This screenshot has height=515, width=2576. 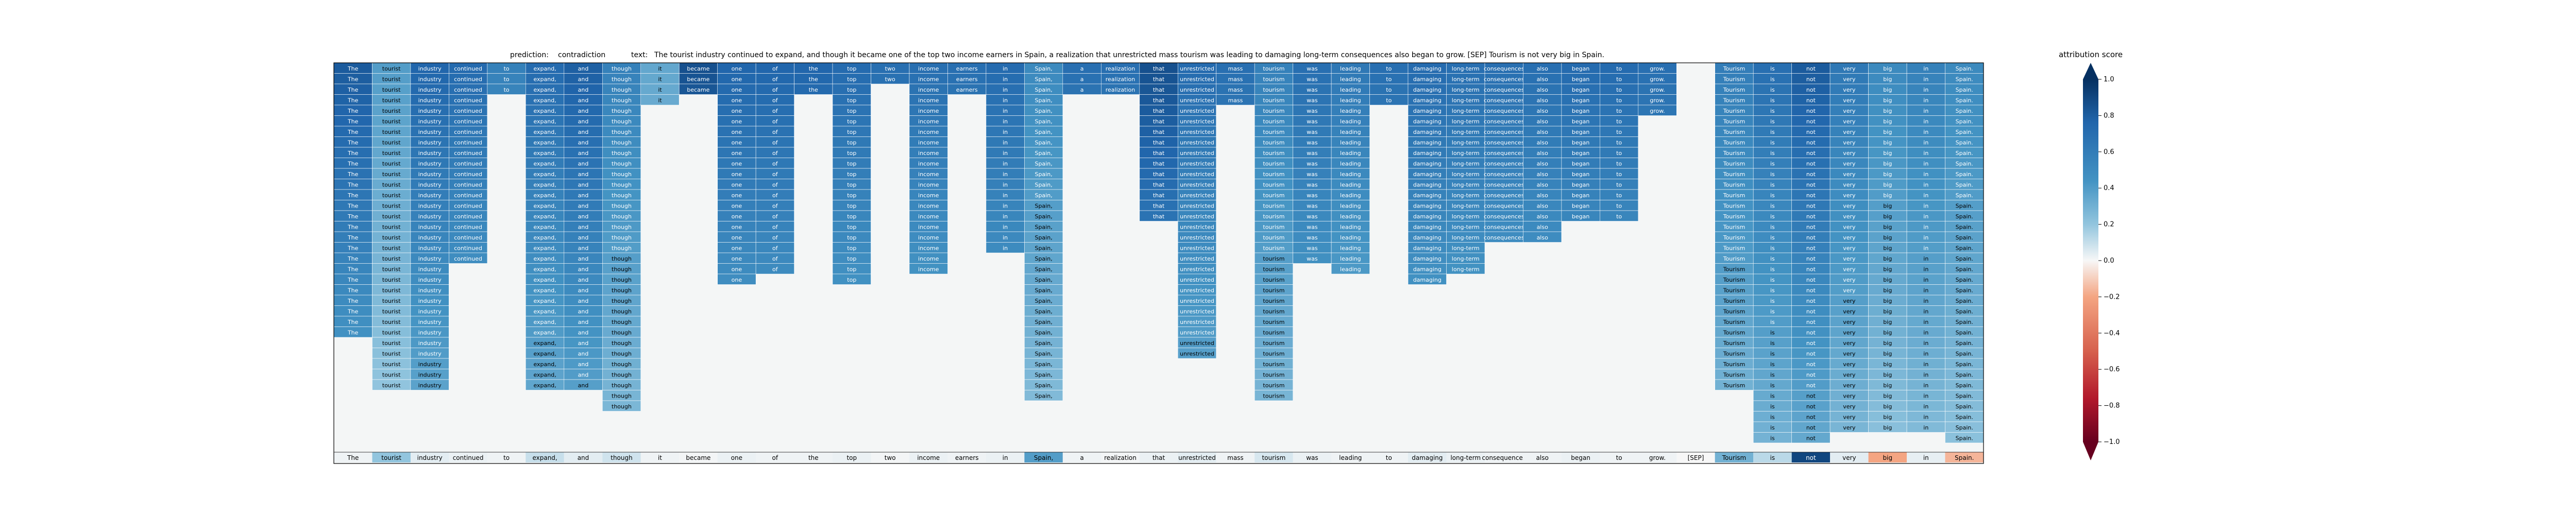 I want to click on prediction-value: contradiction, so click(x=581, y=55).